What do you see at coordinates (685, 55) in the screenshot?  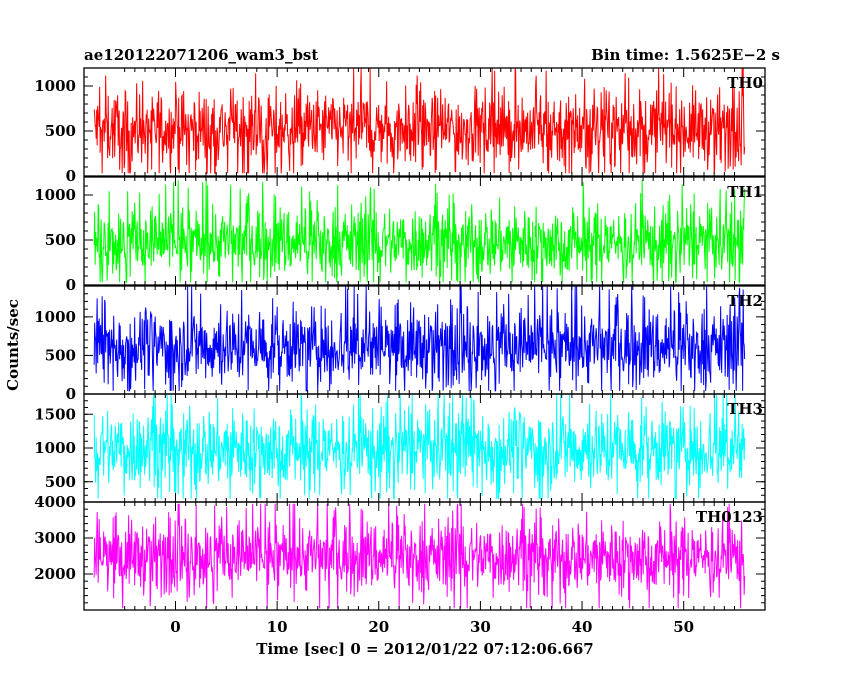 I see `bin-time-label: Bin time: 1.5625E−2 s` at bounding box center [685, 55].